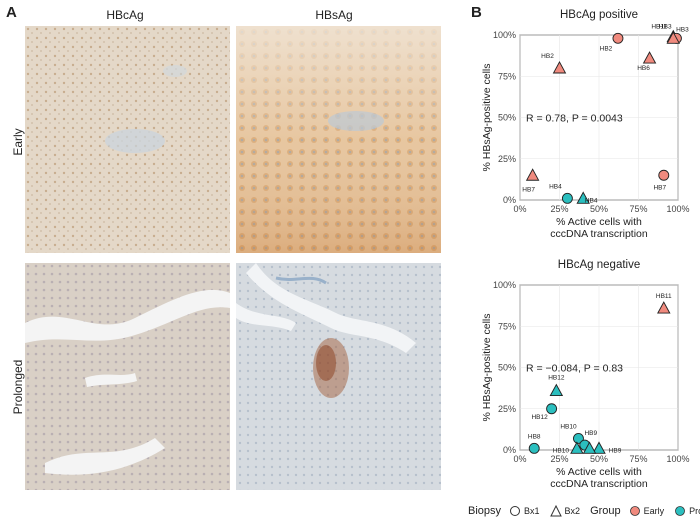 The image size is (700, 526). Describe the element at coordinates (643, 68) in the screenshot. I see `point-label: HB6` at that location.